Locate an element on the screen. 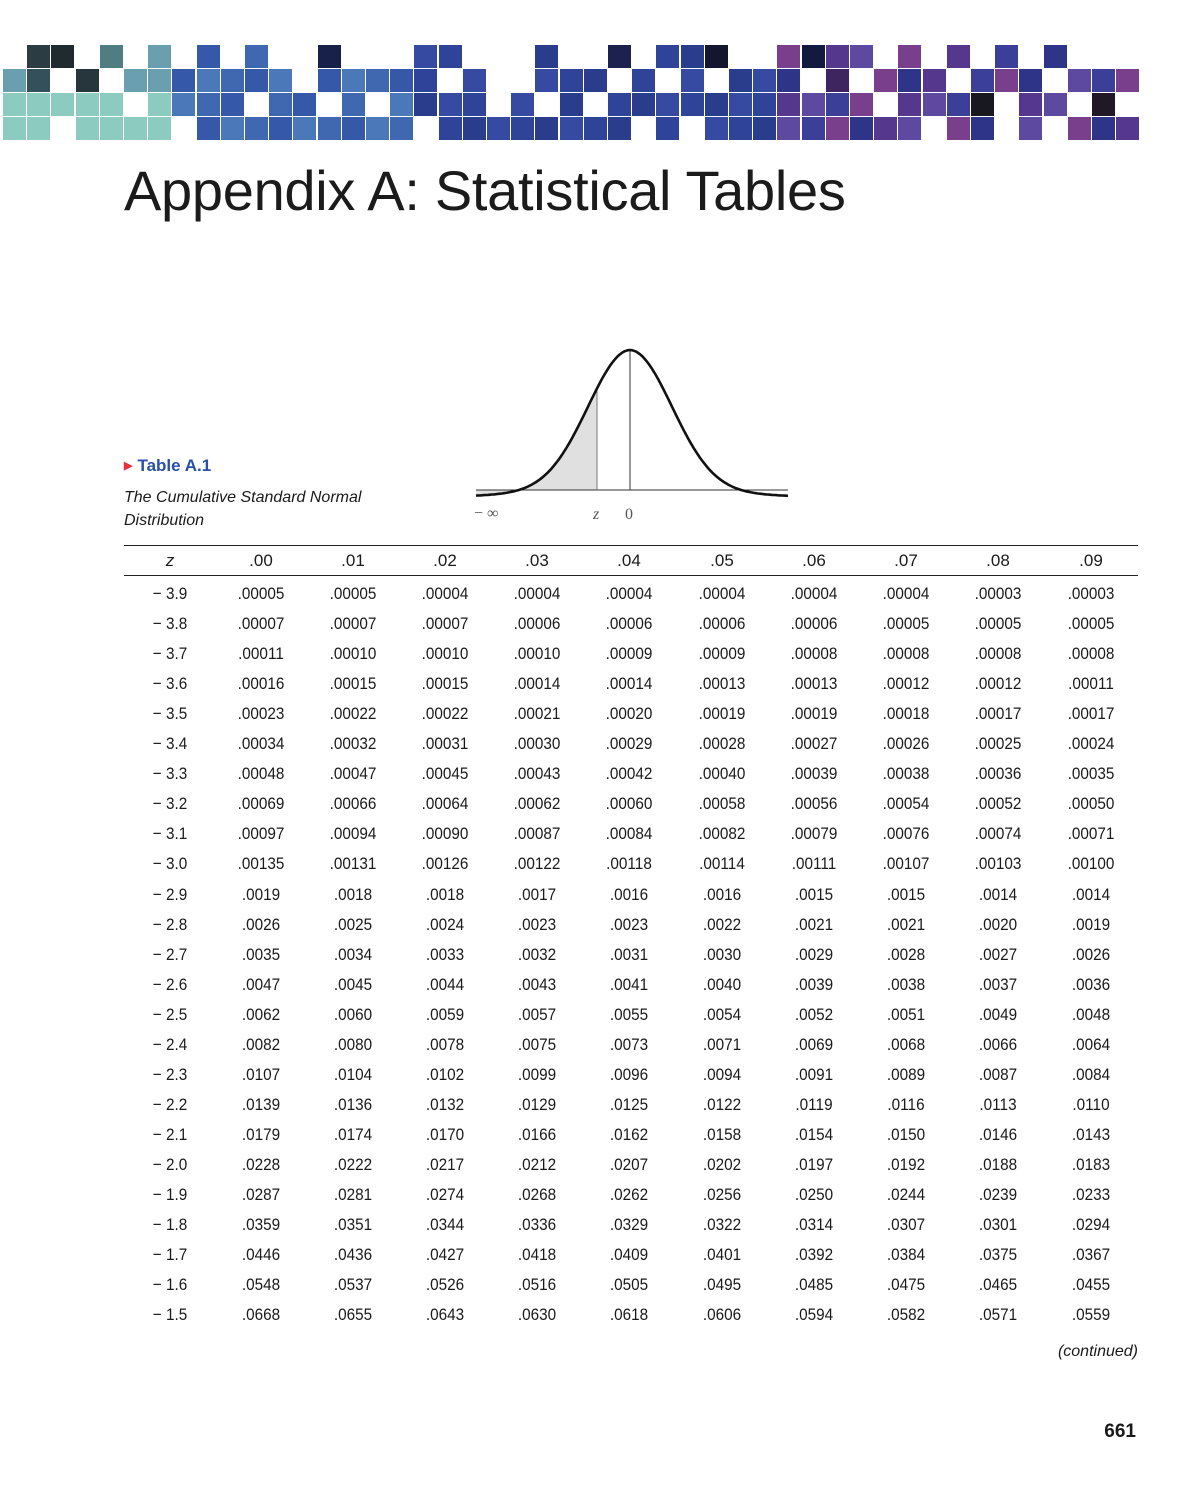  probability-cell: .00005 is located at coordinates (353, 593).